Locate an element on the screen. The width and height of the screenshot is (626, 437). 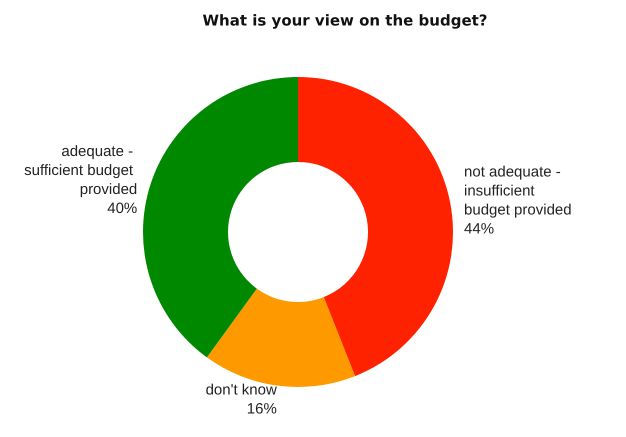
data-label: 40% is located at coordinates (122, 208).